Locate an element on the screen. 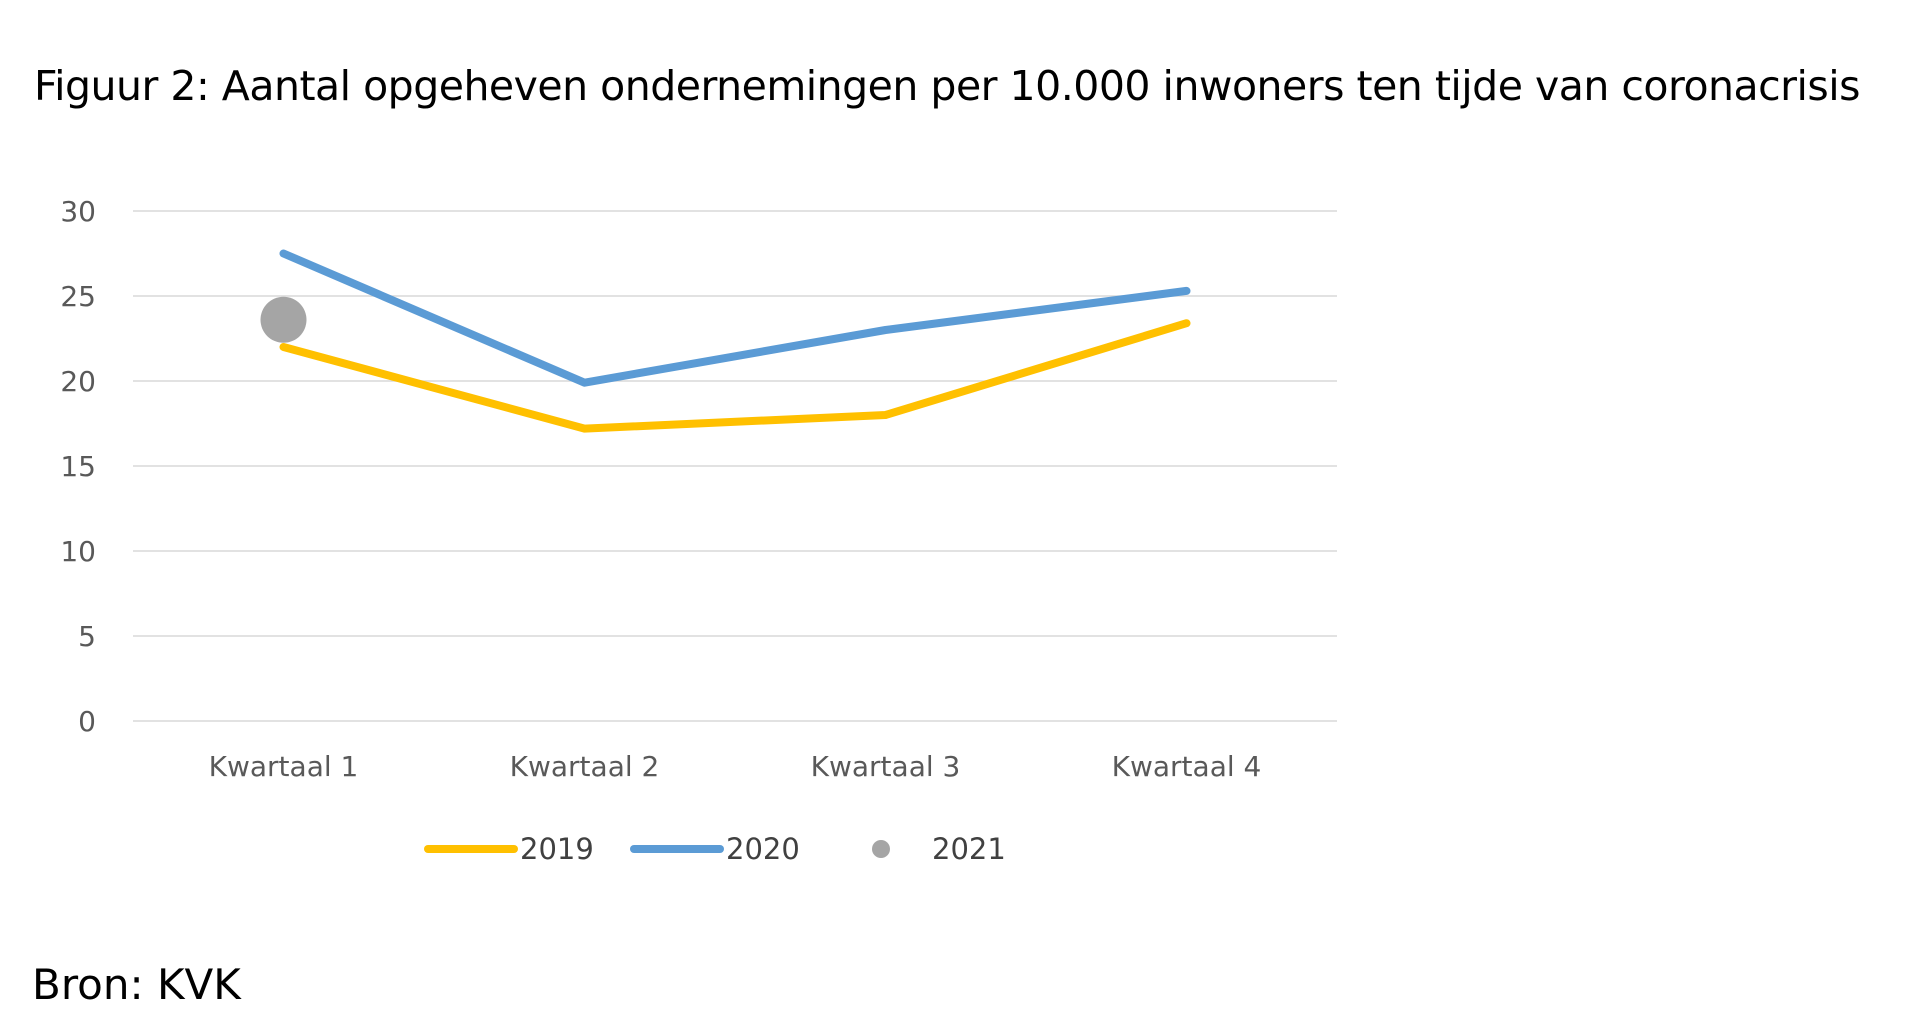  x-tick-label: Kwartaal 3 is located at coordinates (886, 766).